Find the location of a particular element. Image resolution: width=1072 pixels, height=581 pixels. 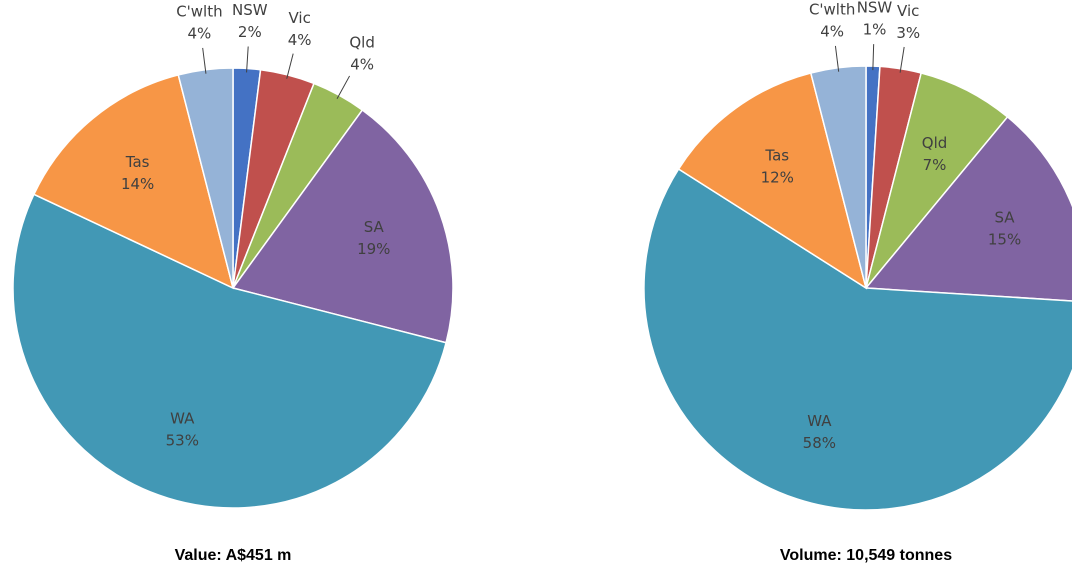

slice-value: 7% is located at coordinates (935, 165).